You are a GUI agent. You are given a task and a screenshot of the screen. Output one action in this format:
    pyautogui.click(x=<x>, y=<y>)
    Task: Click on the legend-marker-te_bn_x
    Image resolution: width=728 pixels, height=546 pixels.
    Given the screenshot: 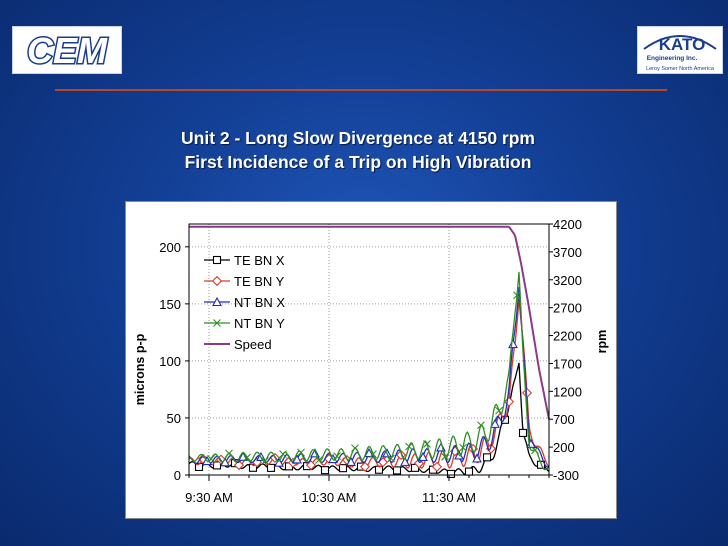 What is the action you would take?
    pyautogui.click(x=217, y=260)
    